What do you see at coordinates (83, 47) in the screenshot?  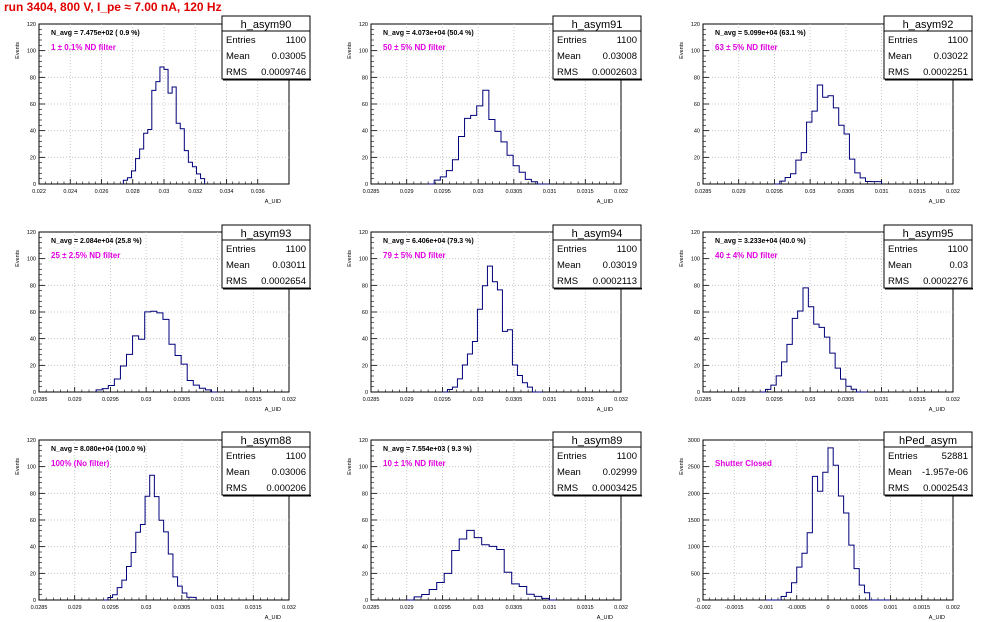 I see `filter-label: 1 ± 0.1% ND filter` at bounding box center [83, 47].